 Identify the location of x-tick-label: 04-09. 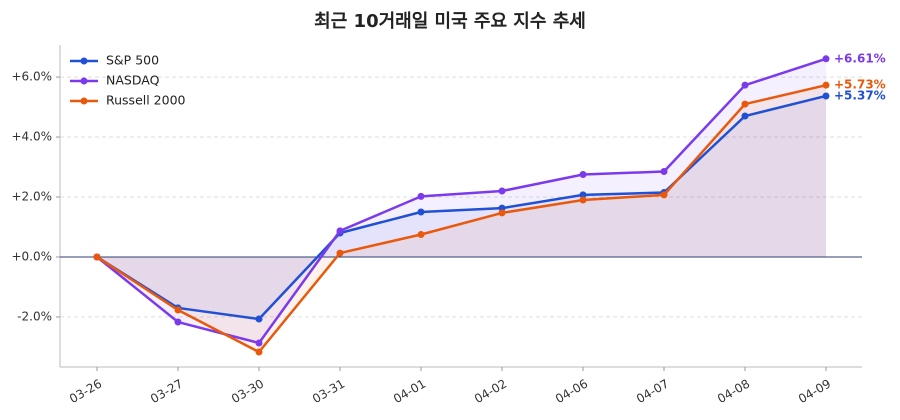
(814, 392).